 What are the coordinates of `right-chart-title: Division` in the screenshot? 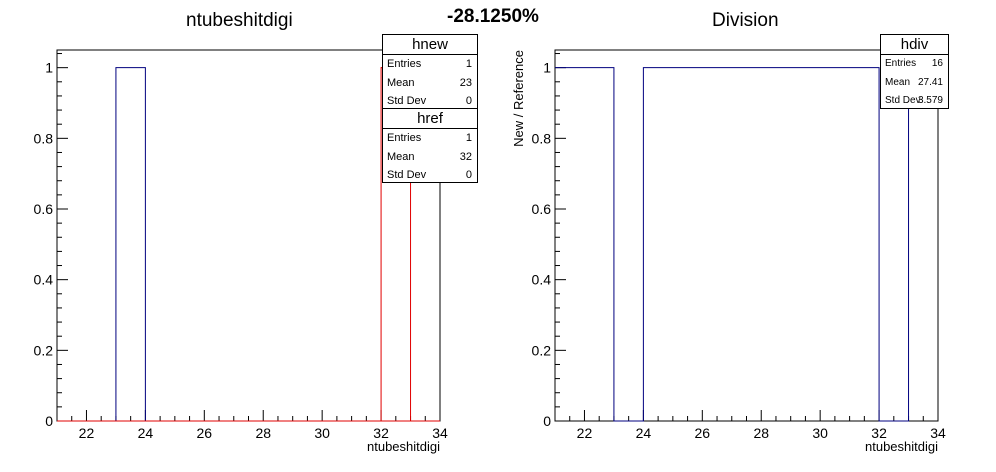 It's located at (745, 20).